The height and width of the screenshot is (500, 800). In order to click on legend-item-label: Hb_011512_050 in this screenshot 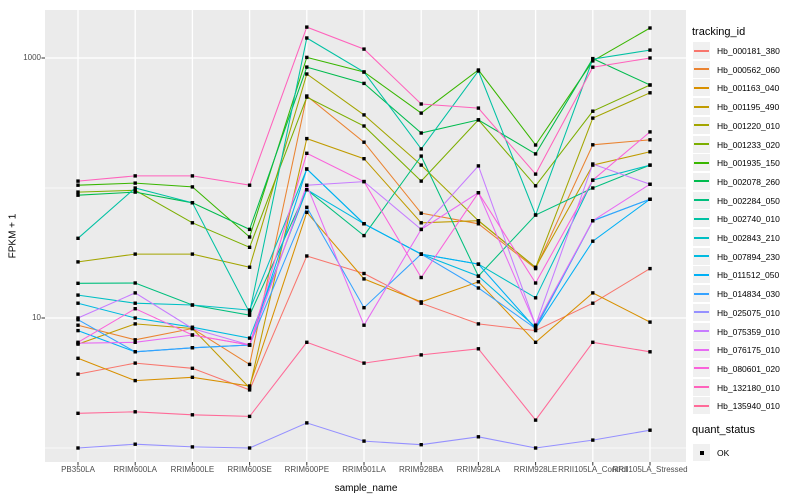, I will do `click(748, 275)`.